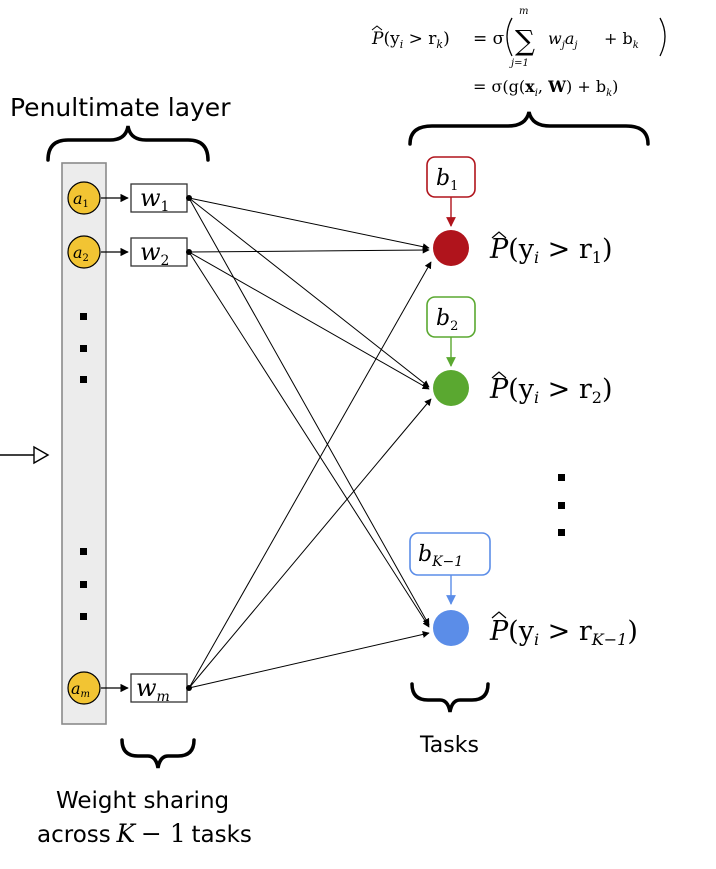 The image size is (716, 869). Describe the element at coordinates (519, 63) in the screenshot. I see `sum-lower: j=1` at that location.